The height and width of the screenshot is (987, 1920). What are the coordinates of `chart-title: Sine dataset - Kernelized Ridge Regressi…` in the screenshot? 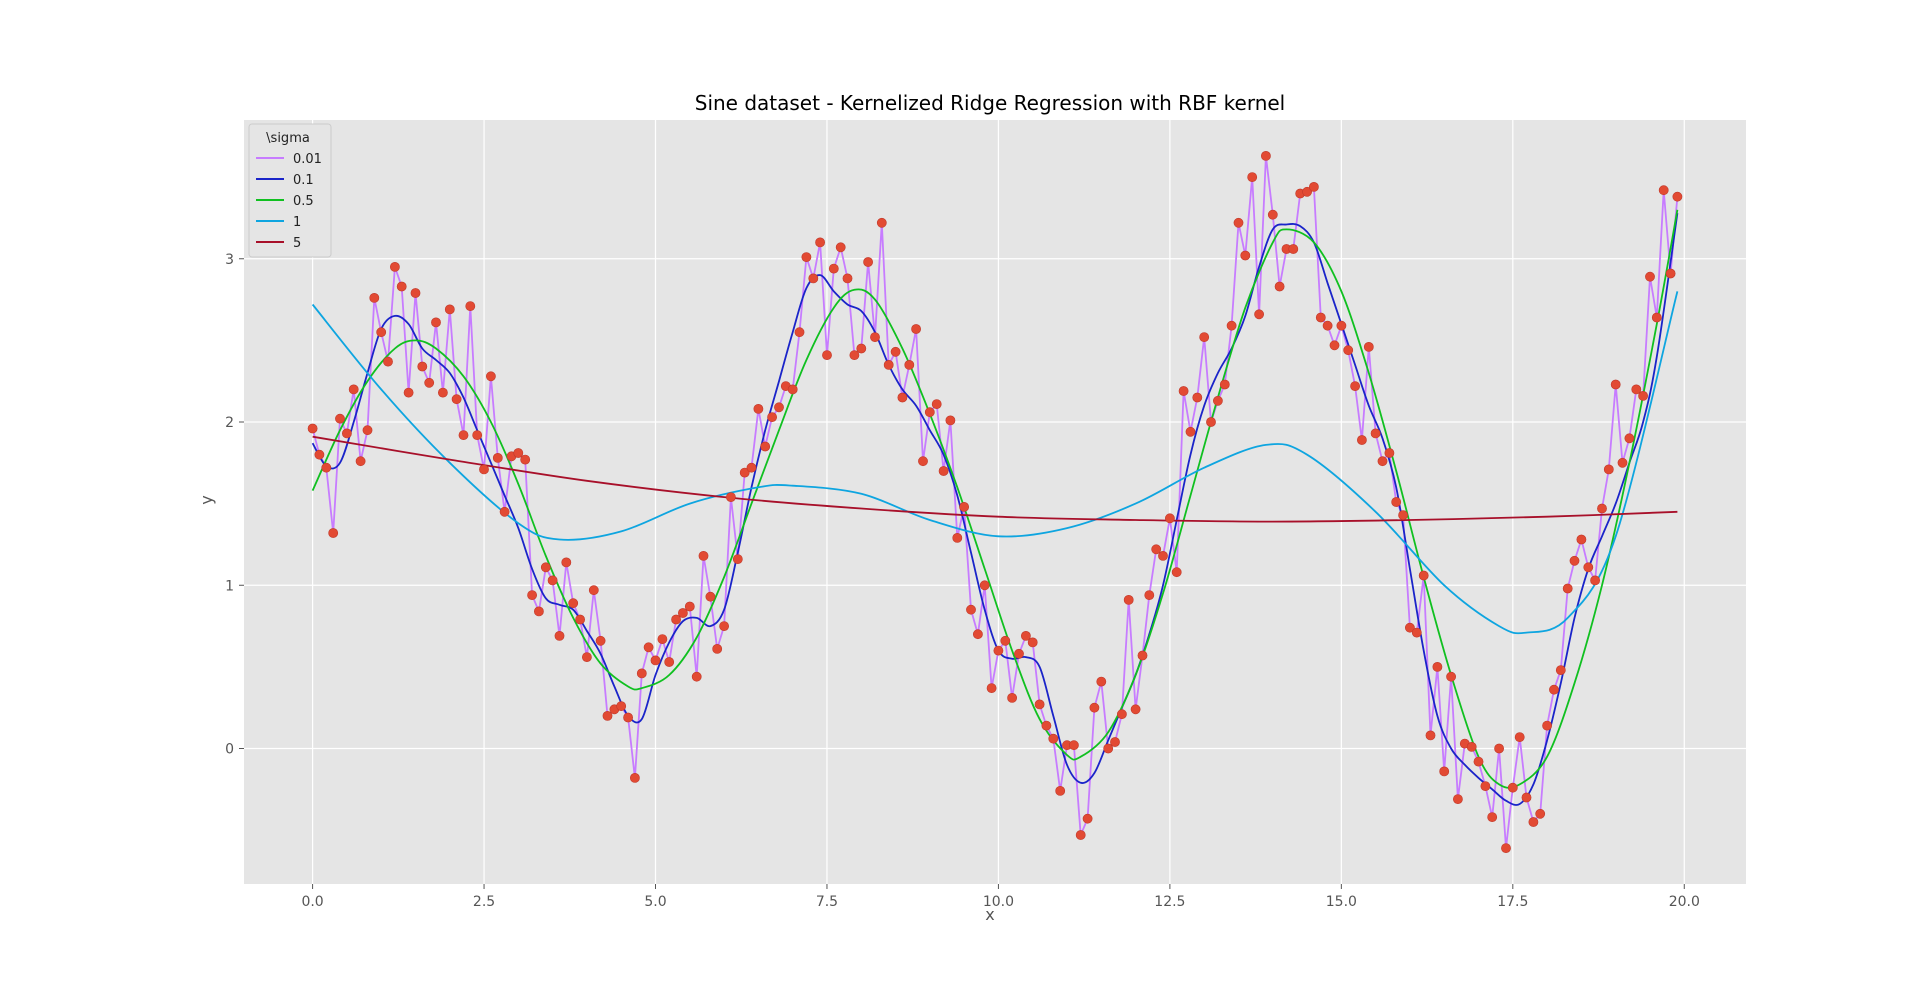 It's located at (990, 103).